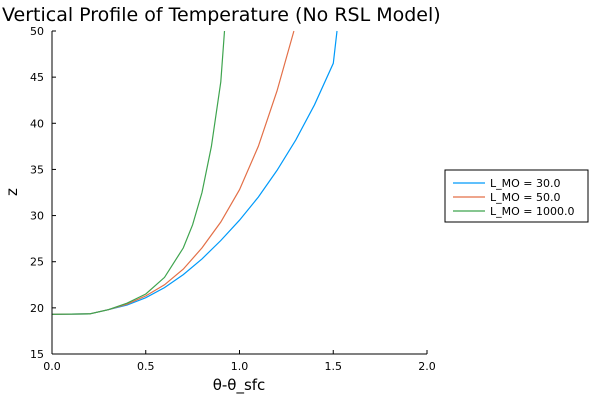 Image resolution: width=600 pixels, height=400 pixels. What do you see at coordinates (37, 308) in the screenshot?
I see `y-tick-label: 20` at bounding box center [37, 308].